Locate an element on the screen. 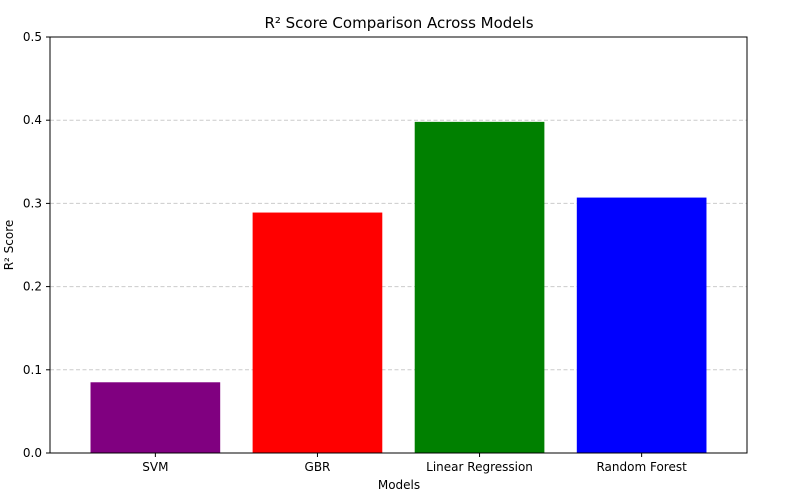 The height and width of the screenshot is (501, 806). y-tick-label: 0.5 is located at coordinates (32, 37).